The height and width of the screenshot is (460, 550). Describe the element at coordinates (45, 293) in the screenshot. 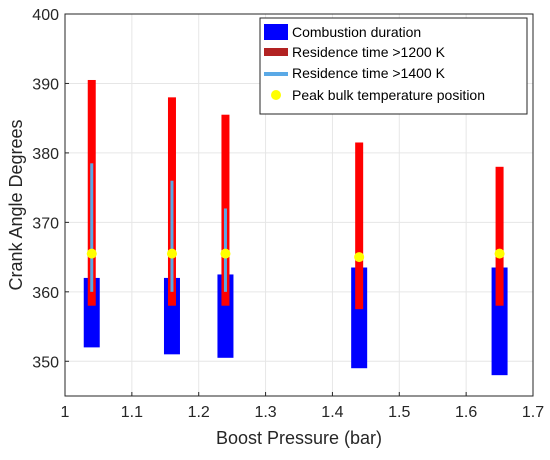

I see `y-tick-label: 360` at that location.